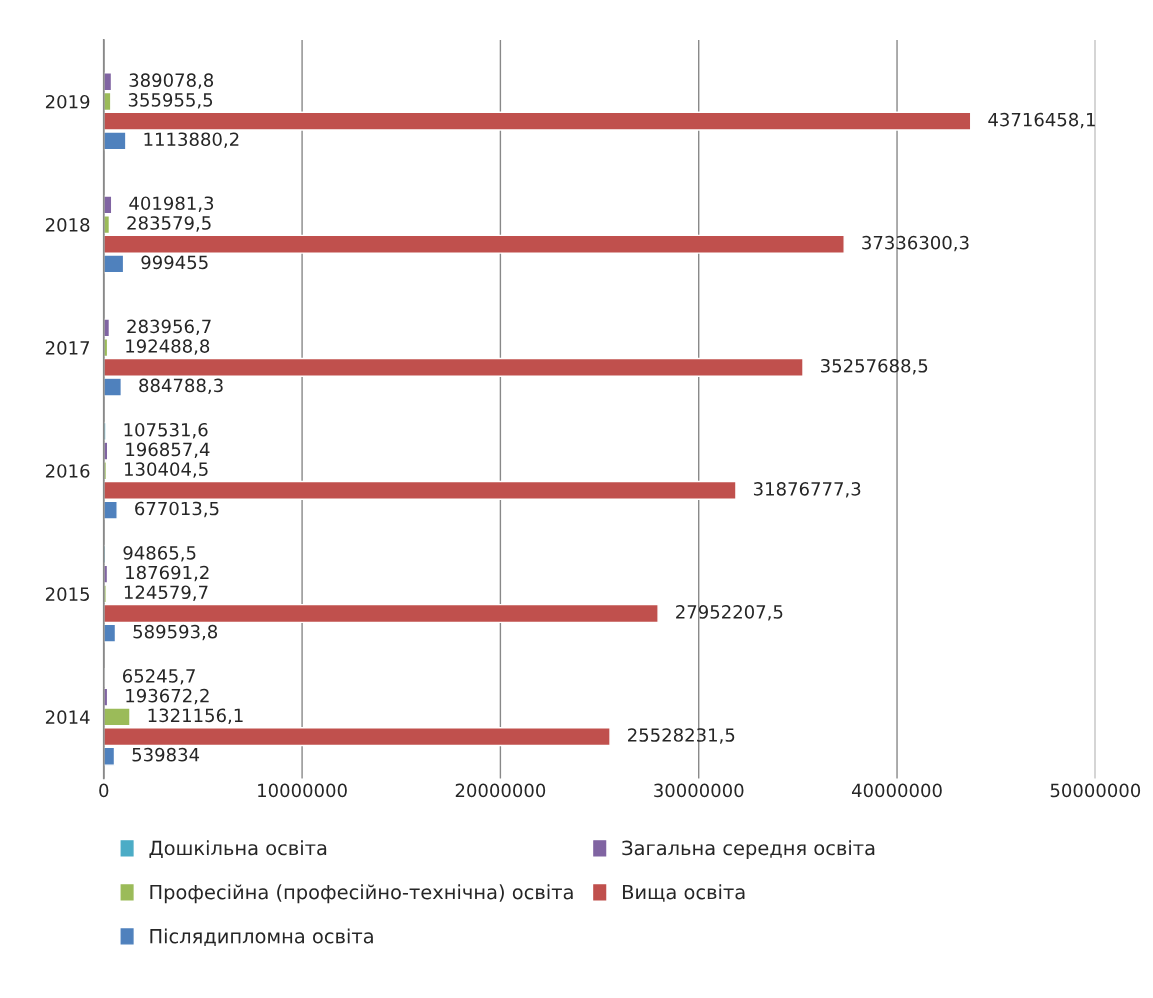  I want to click on y-tick-label: 2018, so click(67, 225).